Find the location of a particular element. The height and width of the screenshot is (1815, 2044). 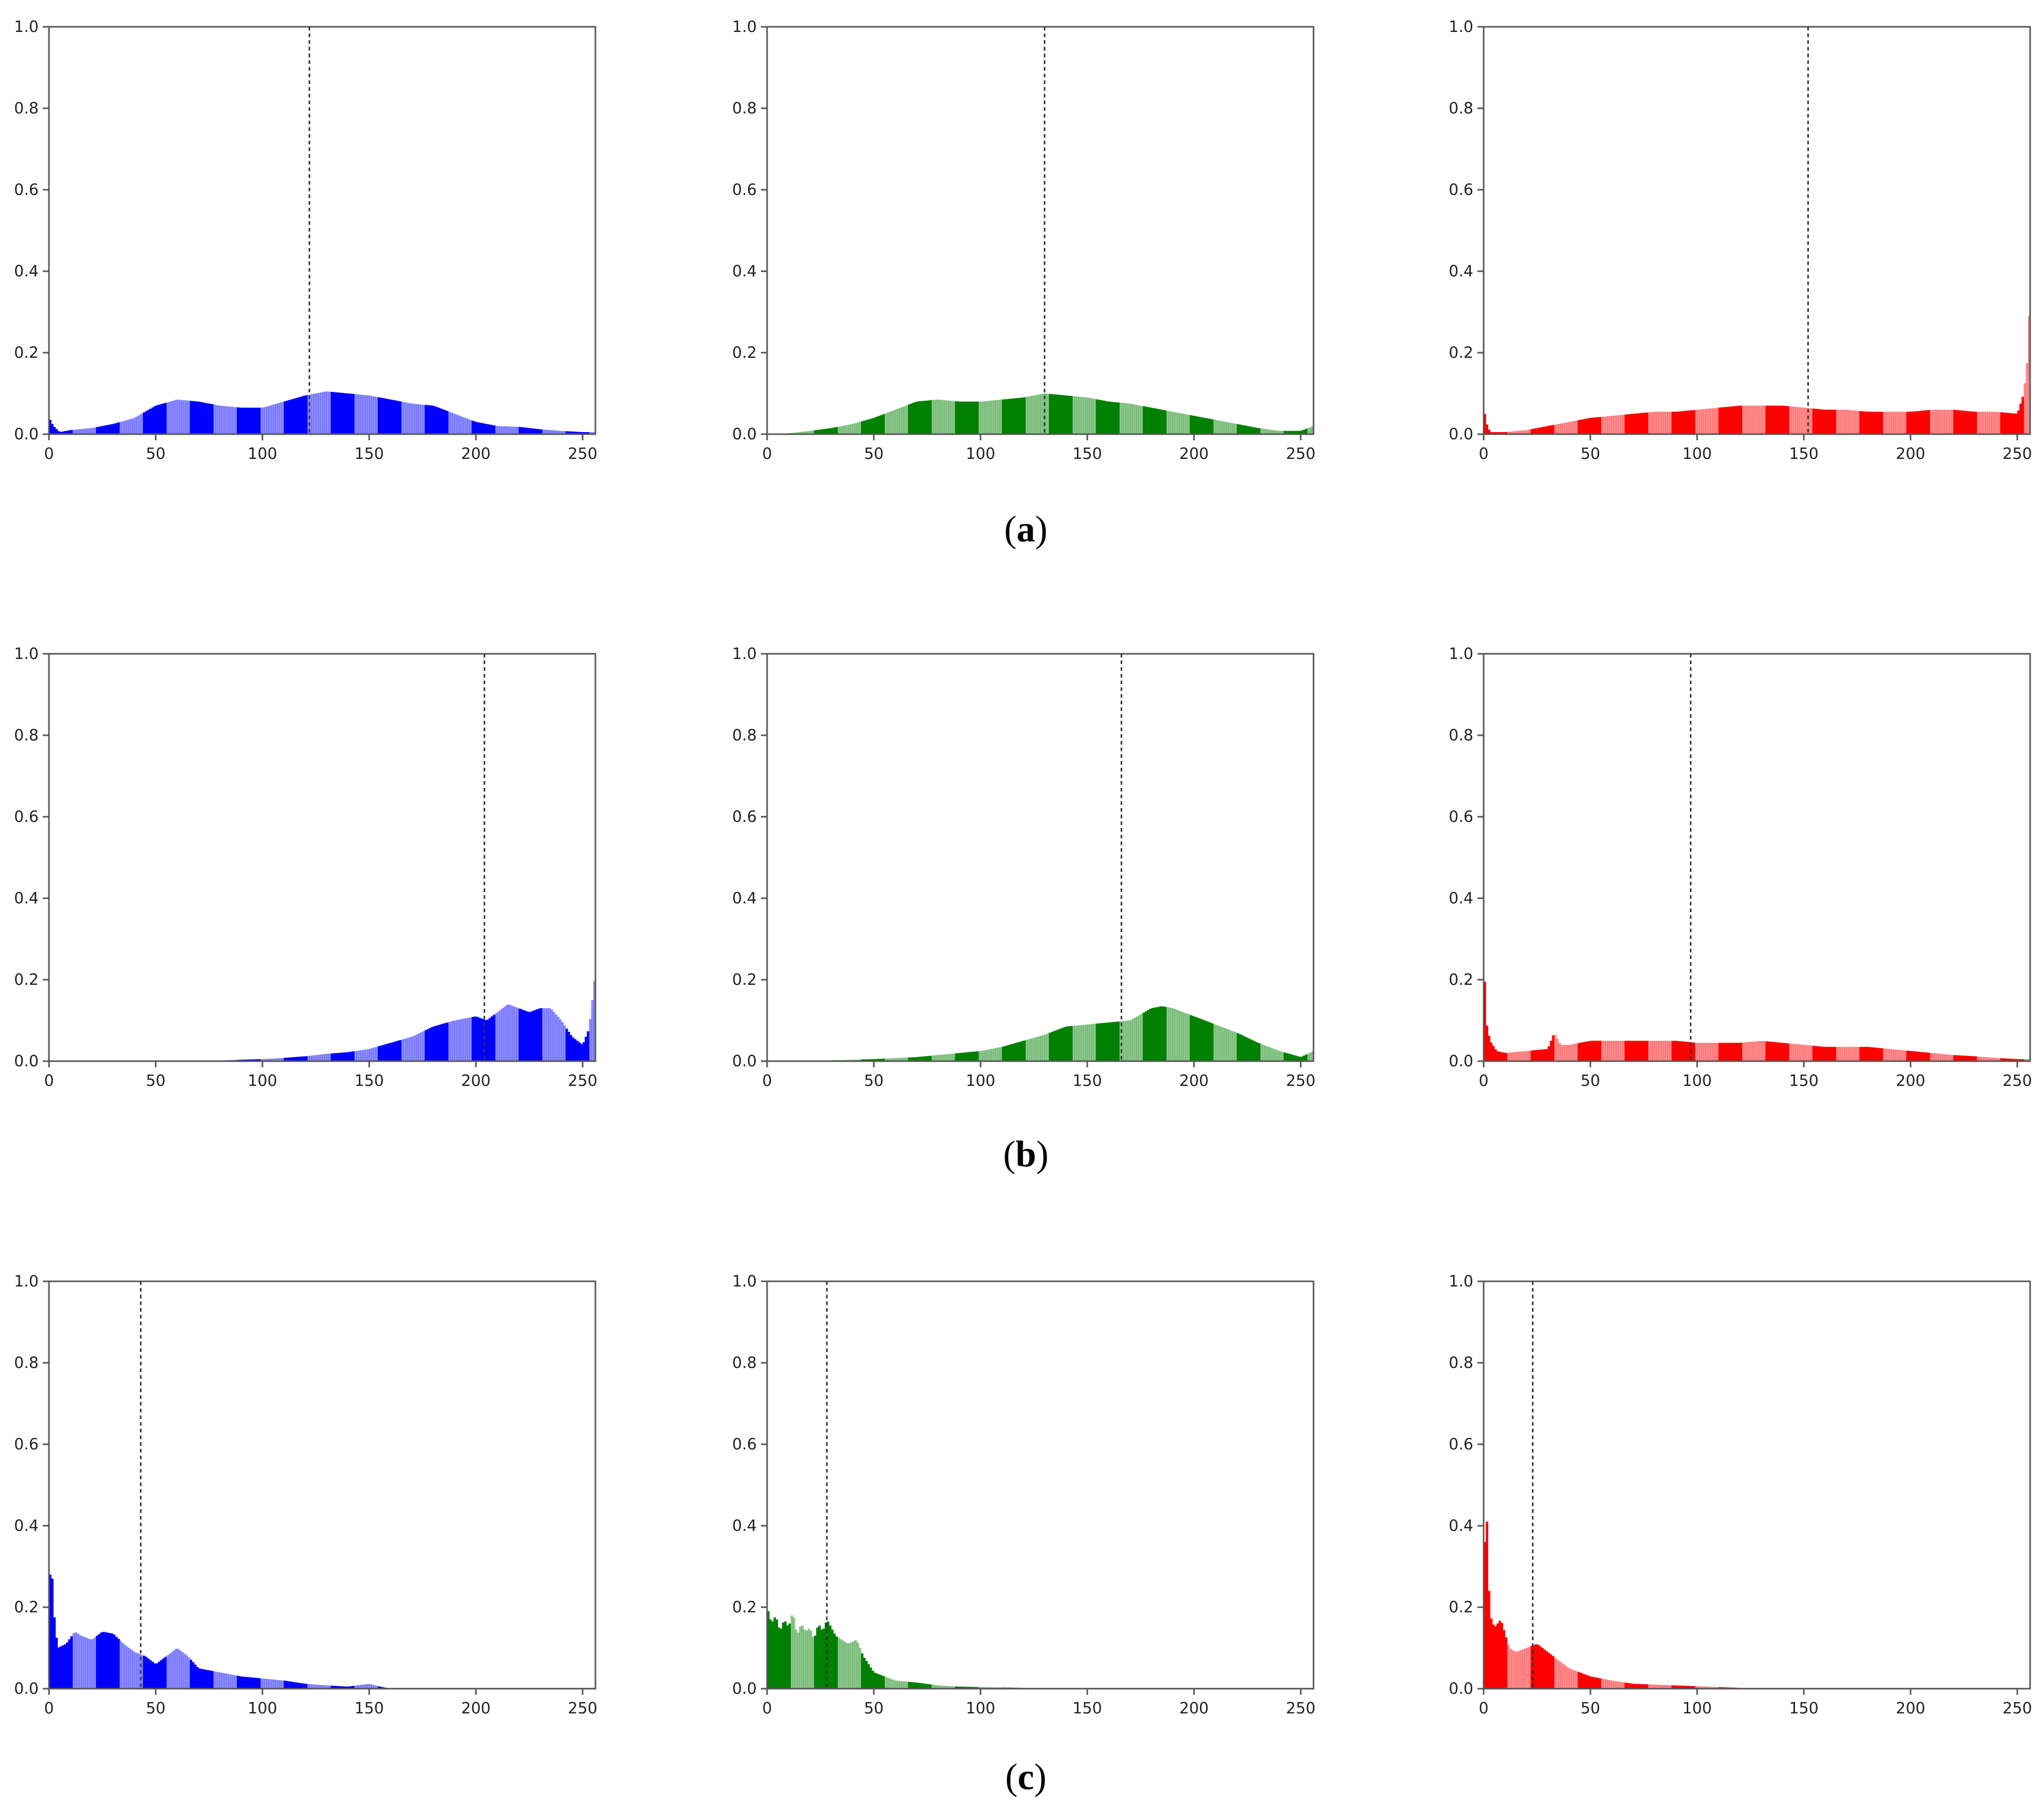

x-tick-label: 50 is located at coordinates (155, 1709).